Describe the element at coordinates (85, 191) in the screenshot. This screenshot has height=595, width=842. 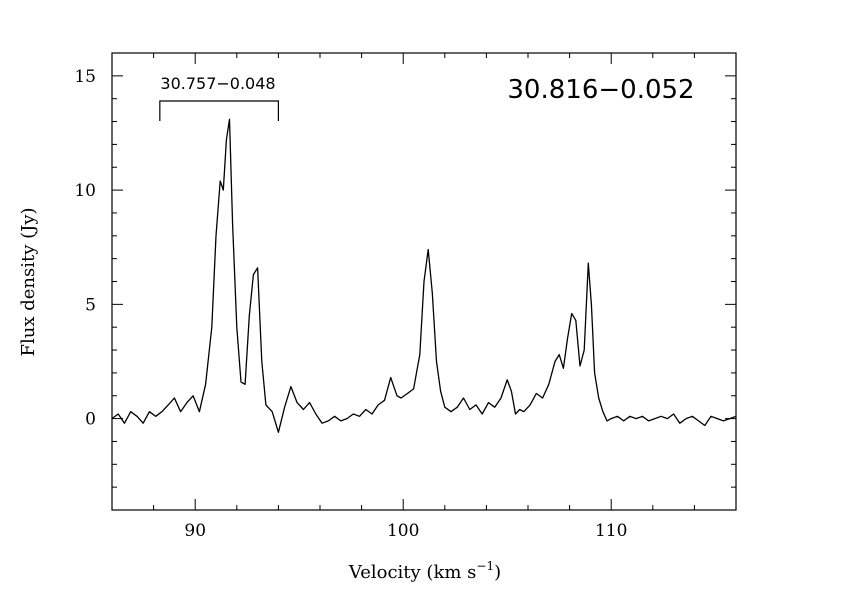
I see `y-tick-label: 10` at that location.